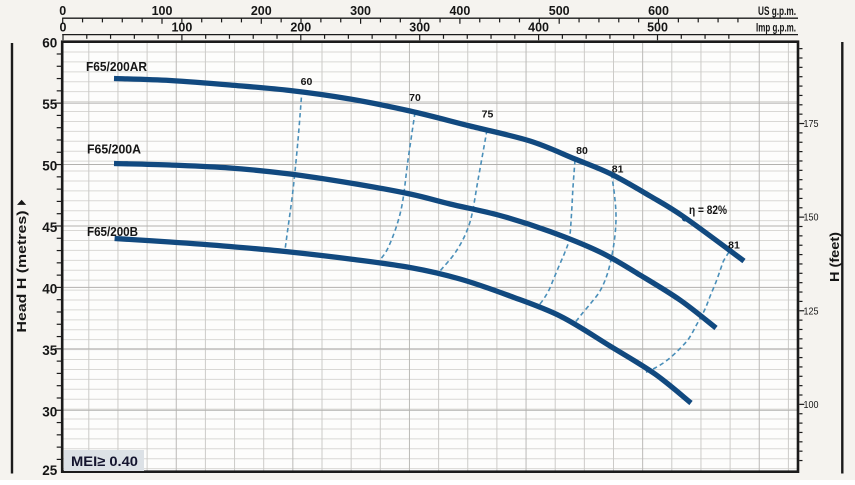 The height and width of the screenshot is (485, 855). What do you see at coordinates (114, 149) in the screenshot?
I see `svg-text: F65/200A` at bounding box center [114, 149].